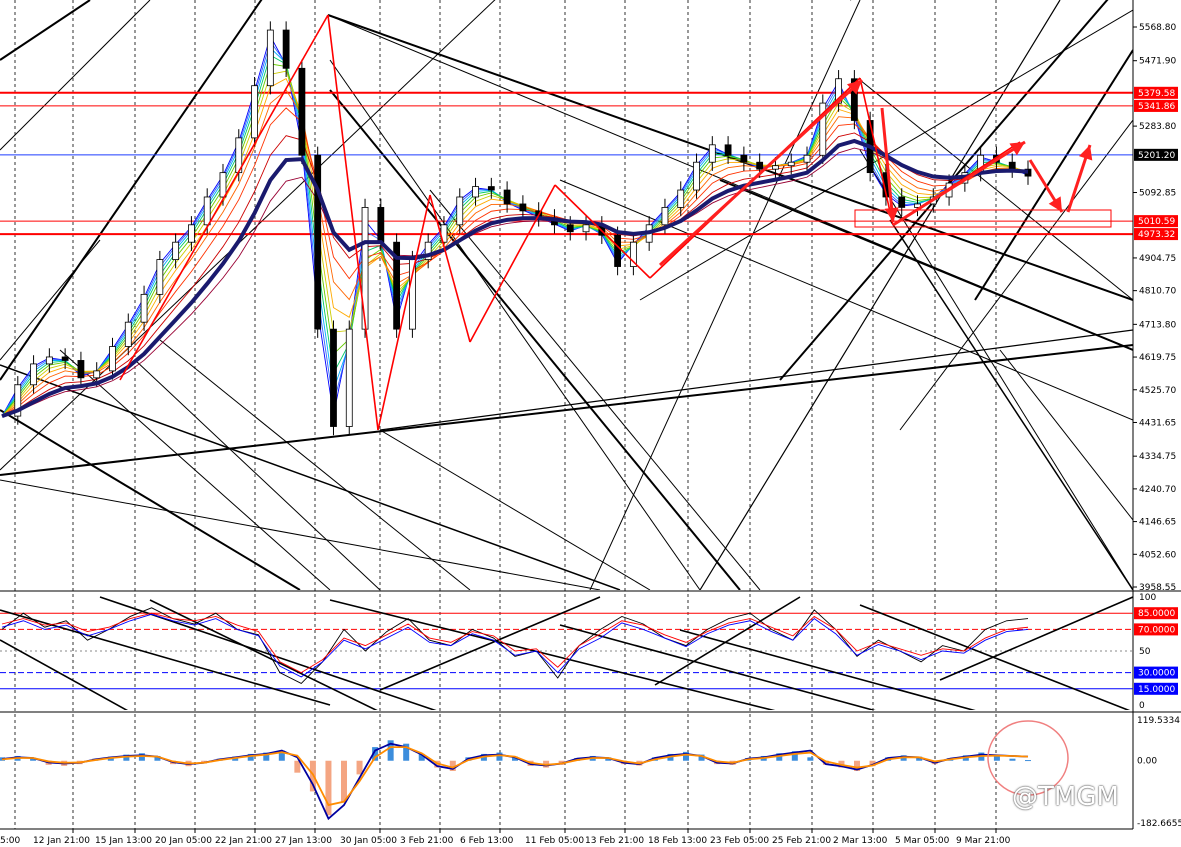  What do you see at coordinates (515, 645) in the screenshot?
I see `oscillator-lines` at bounding box center [515, 645].